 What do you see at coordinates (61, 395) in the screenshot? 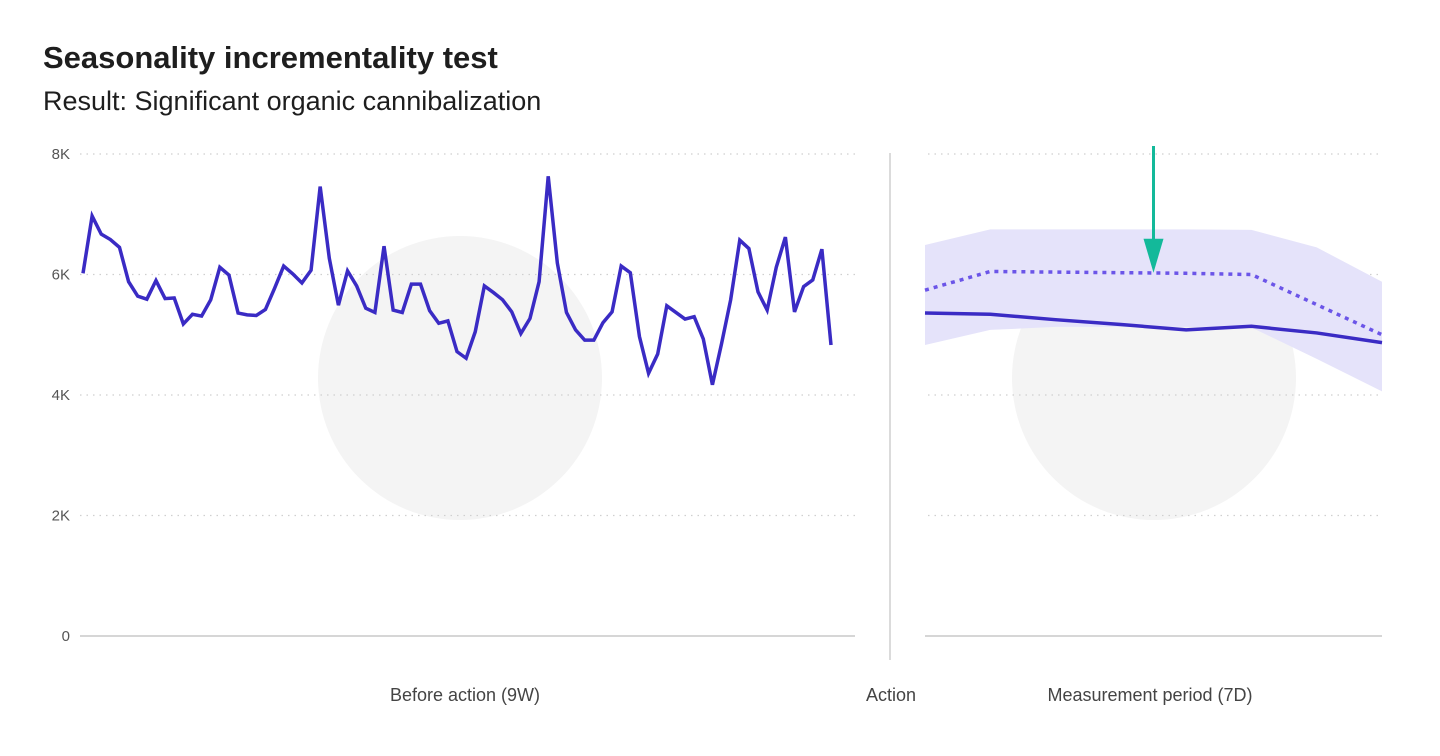
I see `y-tick-label: 4K` at bounding box center [61, 395].